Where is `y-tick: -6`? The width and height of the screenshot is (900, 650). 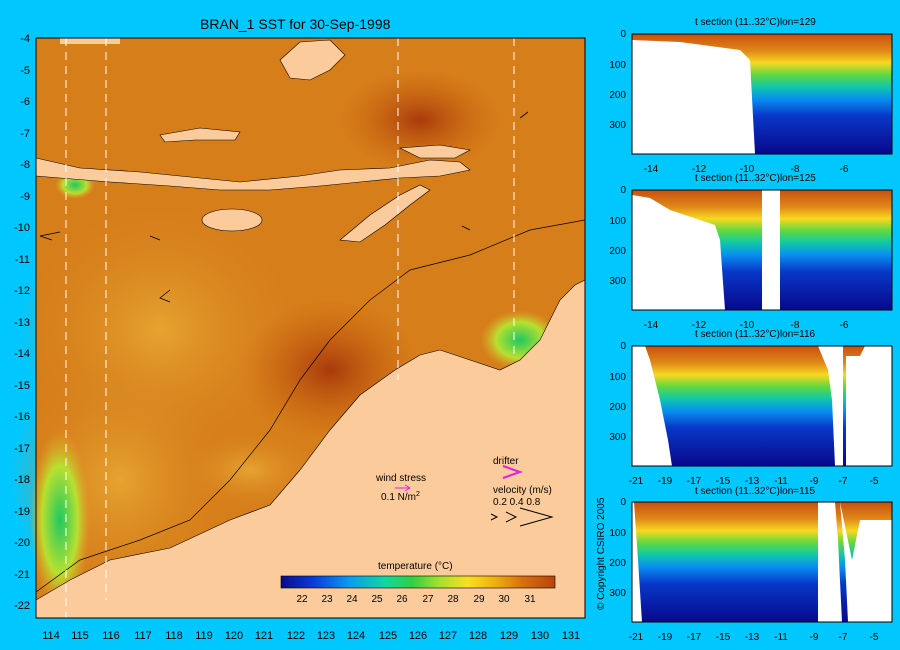 y-tick: -6 is located at coordinates (25, 102).